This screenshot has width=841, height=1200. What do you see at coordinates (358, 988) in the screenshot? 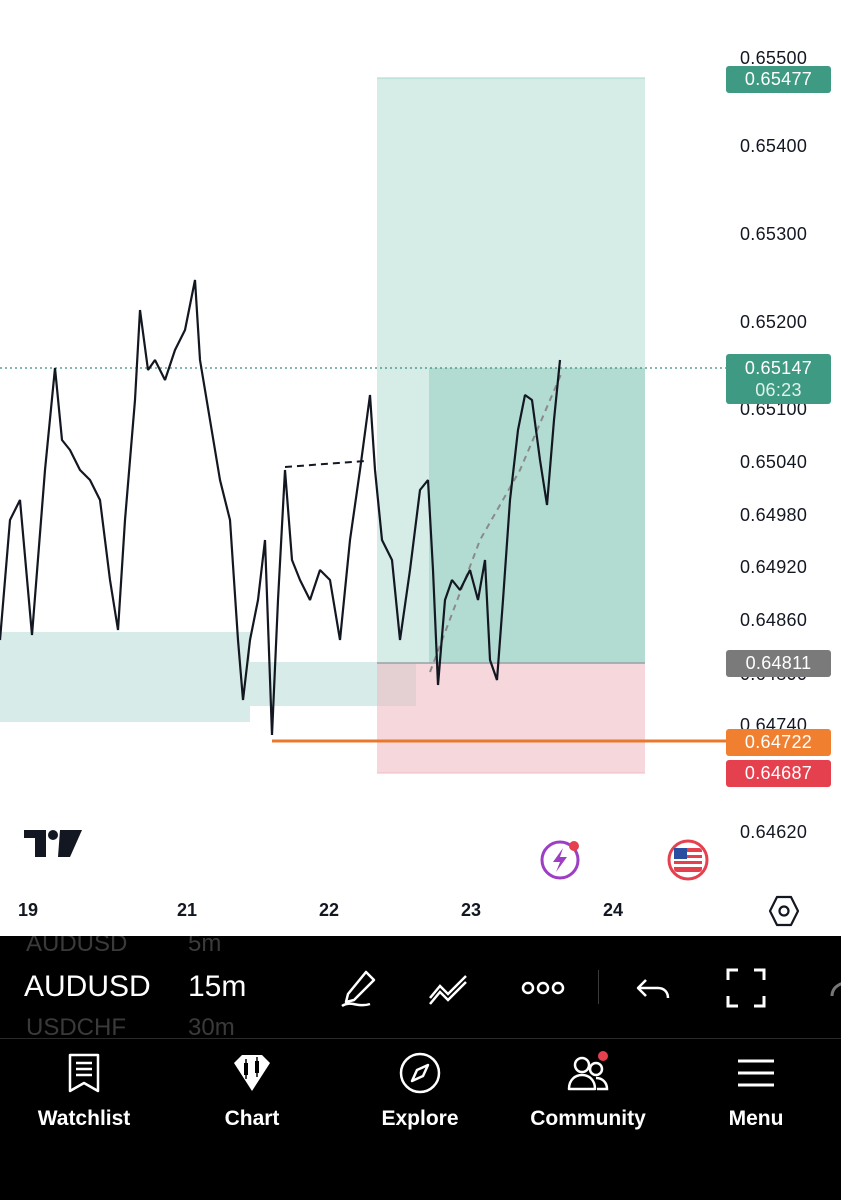
I see `draw-pen-icon` at bounding box center [358, 988].